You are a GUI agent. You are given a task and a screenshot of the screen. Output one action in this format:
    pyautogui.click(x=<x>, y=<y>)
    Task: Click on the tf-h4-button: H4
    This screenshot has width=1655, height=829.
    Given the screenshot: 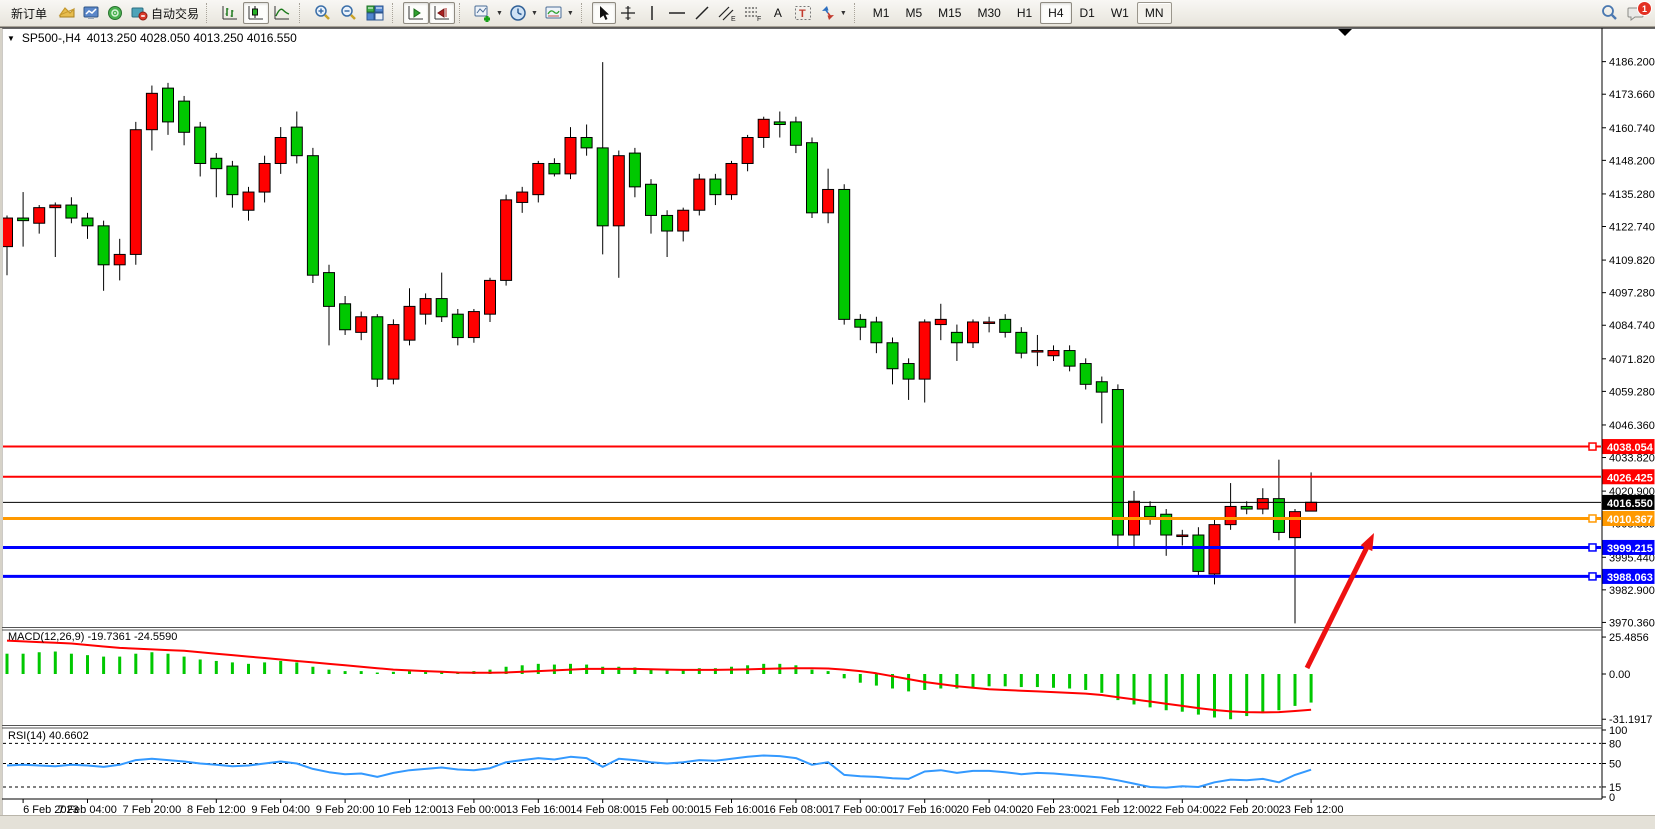 What is the action you would take?
    pyautogui.click(x=1056, y=13)
    